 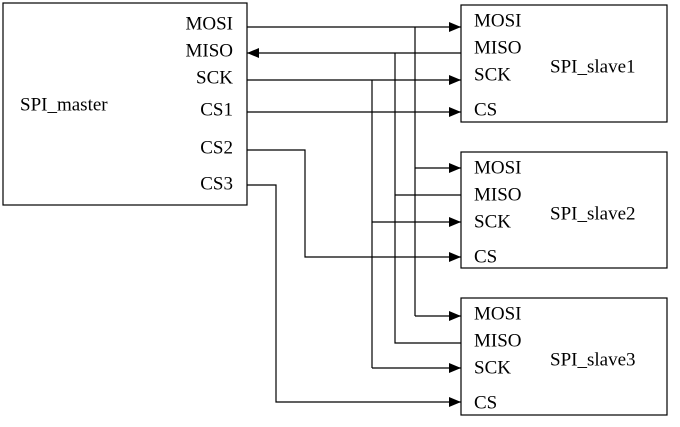 What do you see at coordinates (593, 66) in the screenshot?
I see `slave-label: SPI_slave1` at bounding box center [593, 66].